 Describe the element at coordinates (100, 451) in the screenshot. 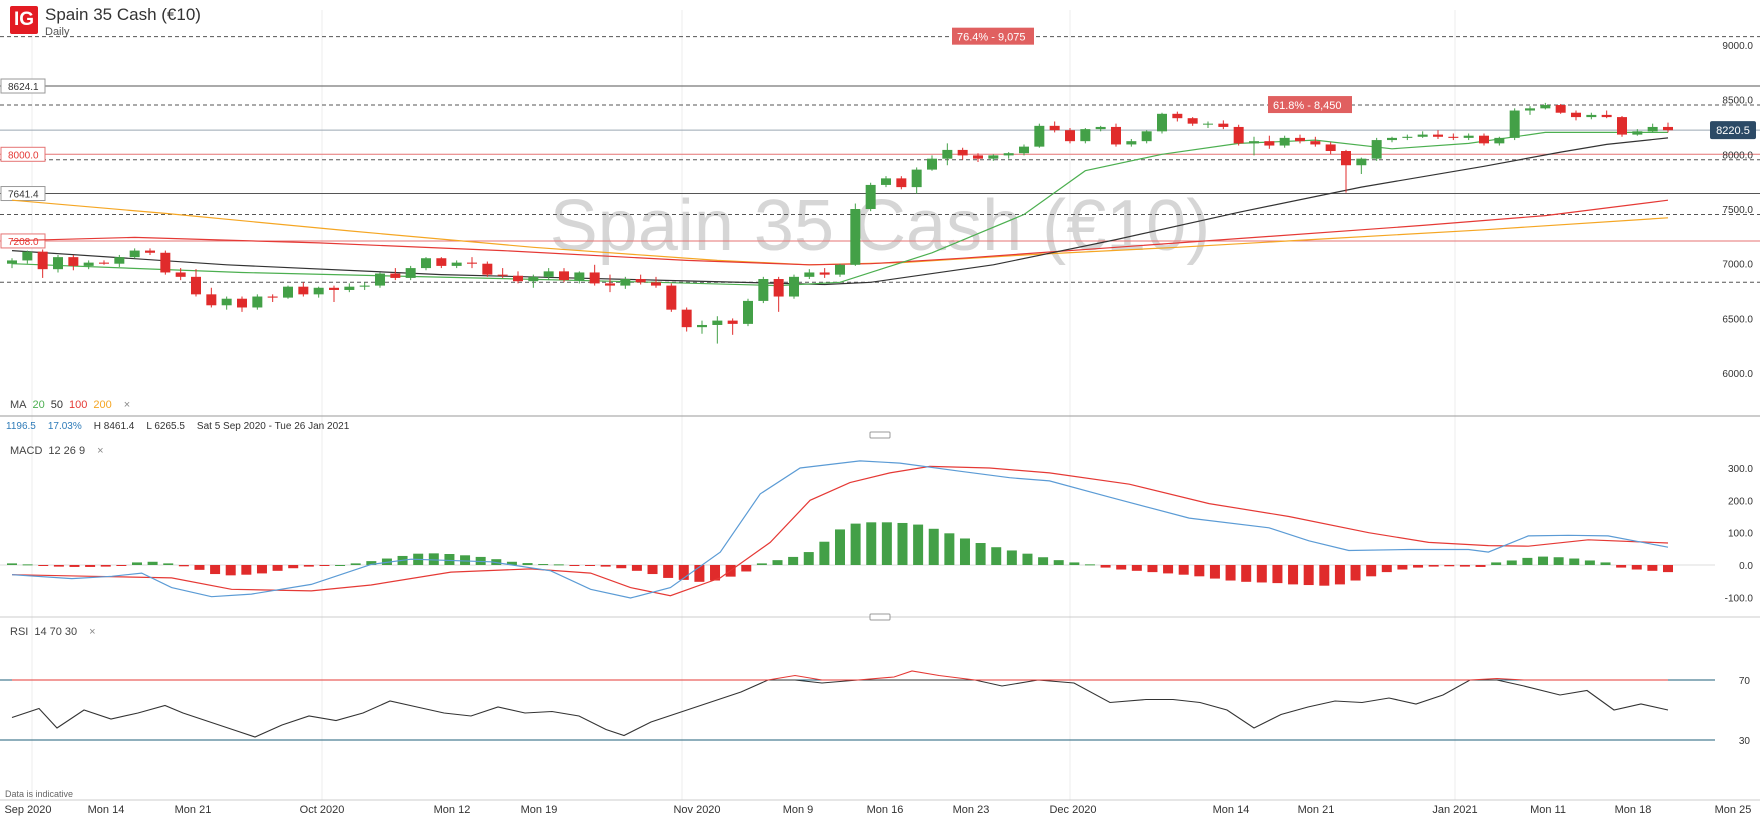

I see `macd-close-icon: ×` at that location.